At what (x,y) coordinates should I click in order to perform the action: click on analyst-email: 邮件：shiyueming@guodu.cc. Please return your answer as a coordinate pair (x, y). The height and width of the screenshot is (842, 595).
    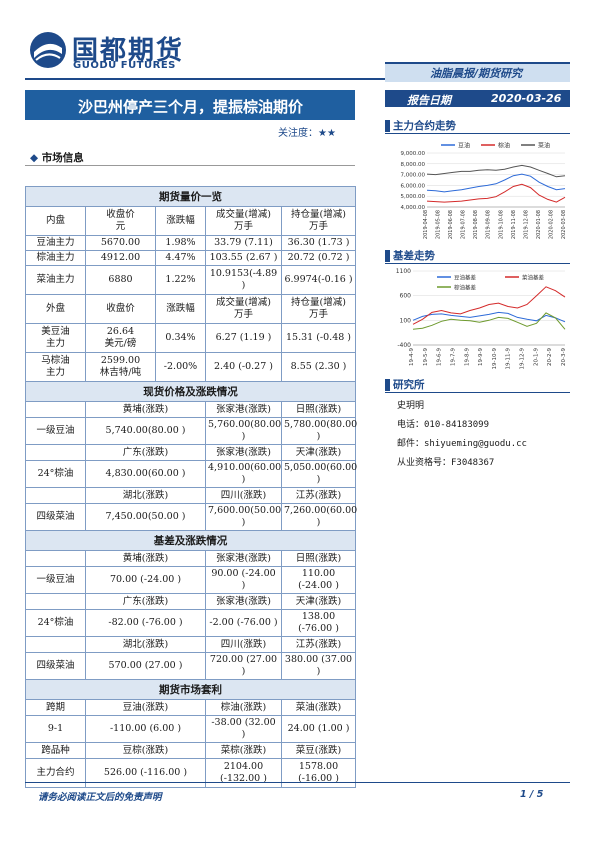
    Looking at the image, I should click on (462, 444).